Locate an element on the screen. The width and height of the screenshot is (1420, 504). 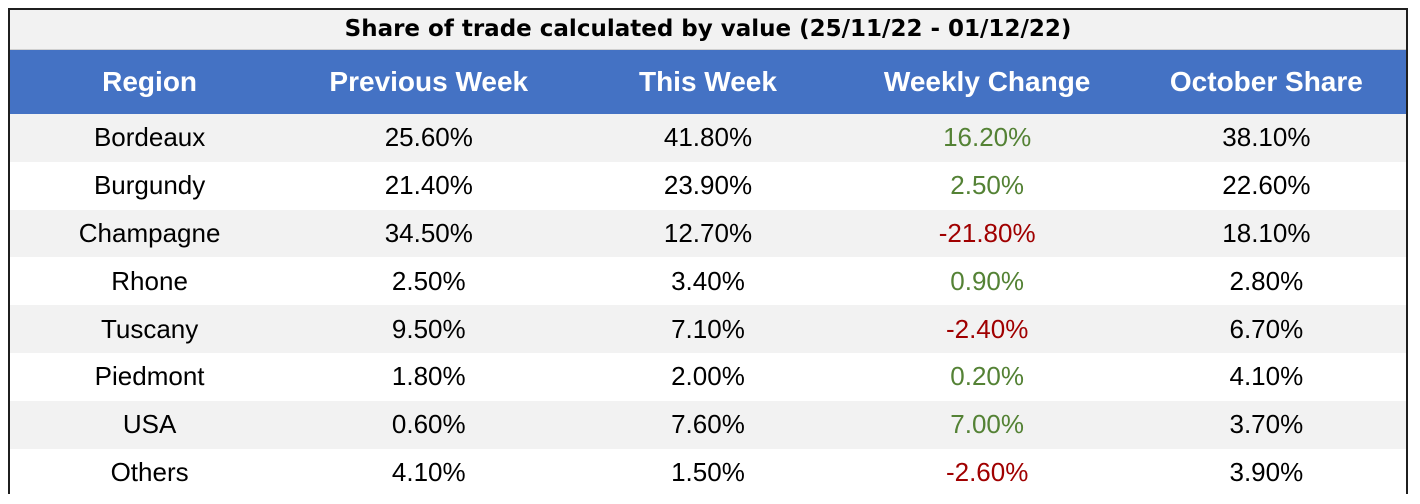
cell-this-week: 12.70% is located at coordinates (708, 233).